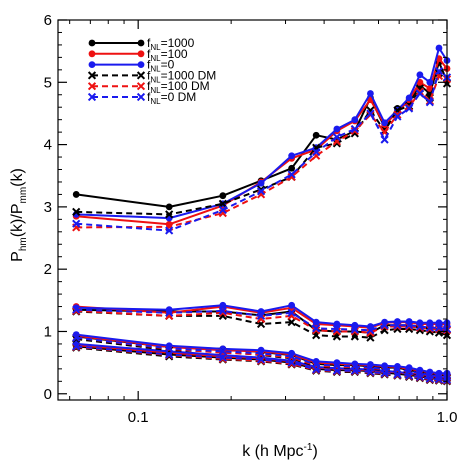 This screenshot has height=471, width=471. What do you see at coordinates (161, 66) in the screenshot?
I see `legend-label-2: fNL=0` at bounding box center [161, 66].